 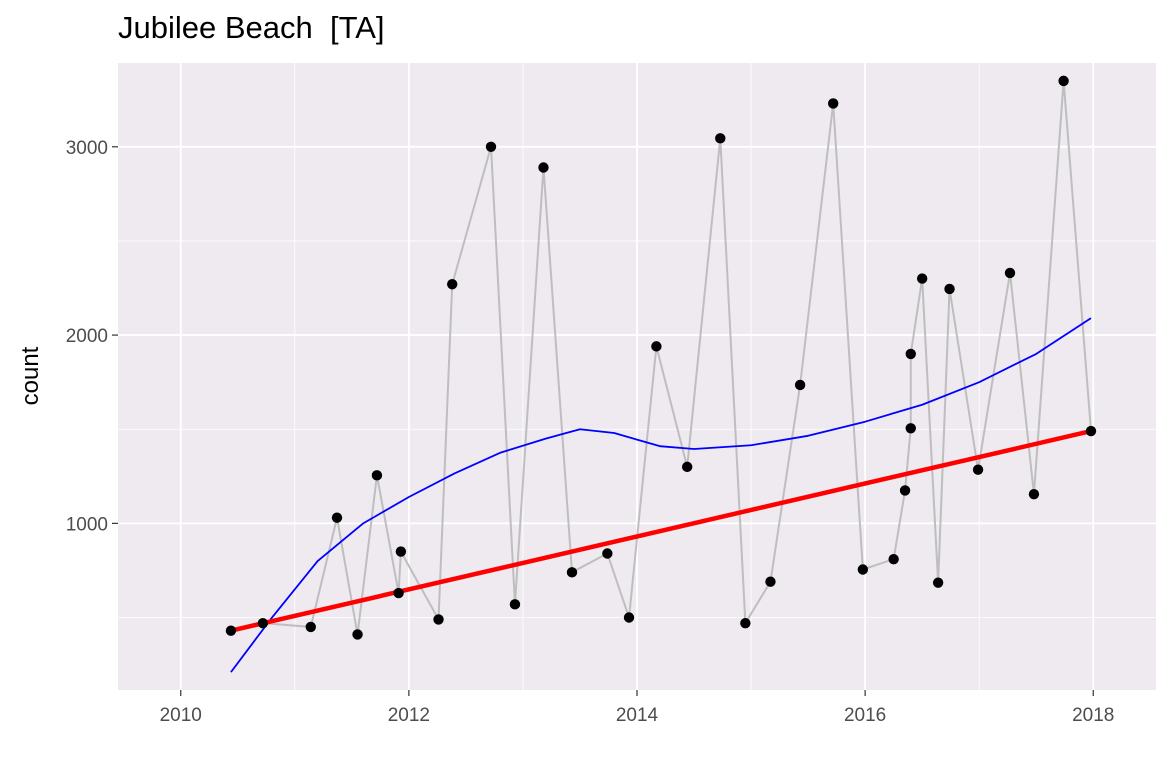 I want to click on x-axis: 2010 2012 2014 2016 2018, so click(x=637, y=708).